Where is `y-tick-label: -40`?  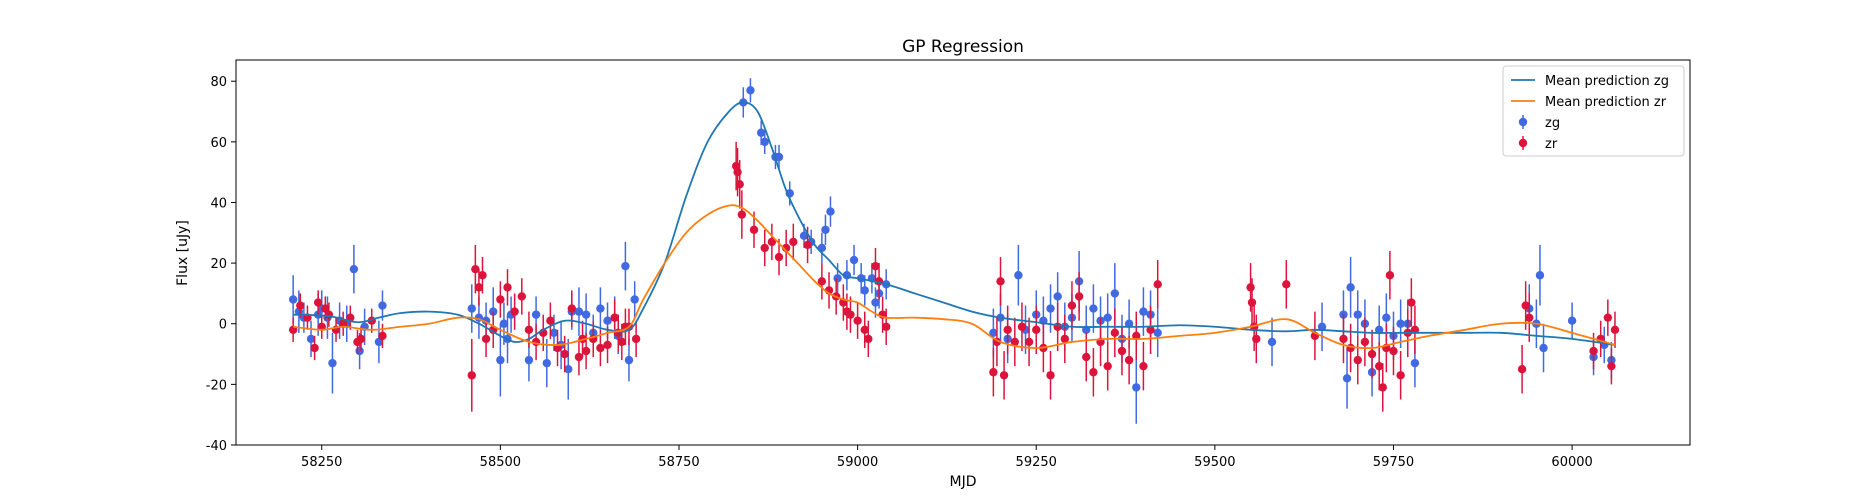 y-tick-label: -40 is located at coordinates (216, 446).